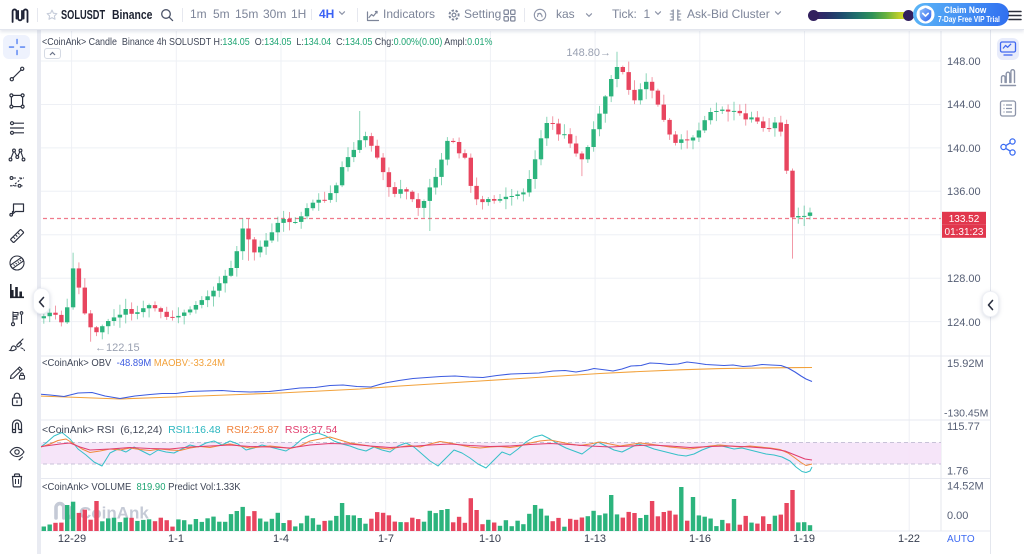 This screenshot has width=1024, height=554. Describe the element at coordinates (957, 516) in the screenshot. I see `svg-text: 0.00` at that location.